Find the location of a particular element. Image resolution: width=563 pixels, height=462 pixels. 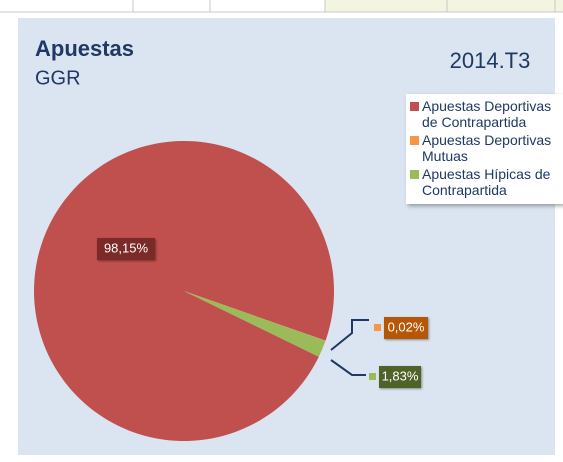

legend-label: Apuestas Deportivas Mutuas is located at coordinates (487, 148).